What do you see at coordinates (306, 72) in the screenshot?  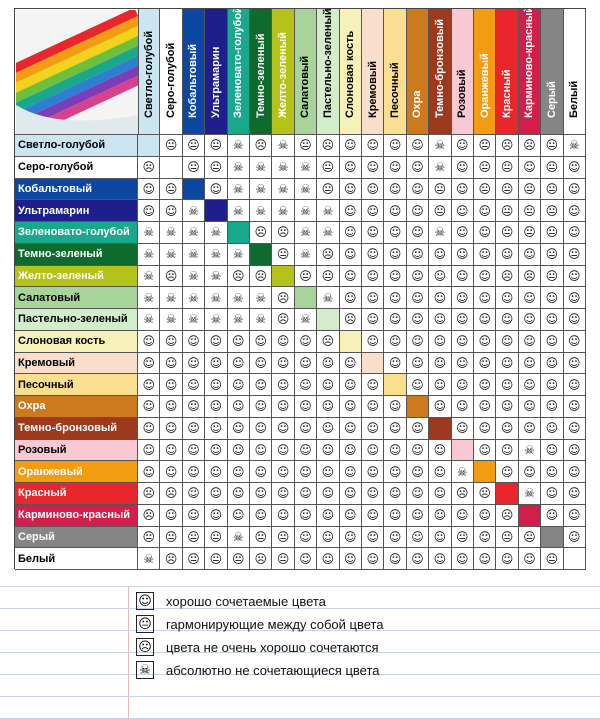 I see `column-header: Салатовый` at bounding box center [306, 72].